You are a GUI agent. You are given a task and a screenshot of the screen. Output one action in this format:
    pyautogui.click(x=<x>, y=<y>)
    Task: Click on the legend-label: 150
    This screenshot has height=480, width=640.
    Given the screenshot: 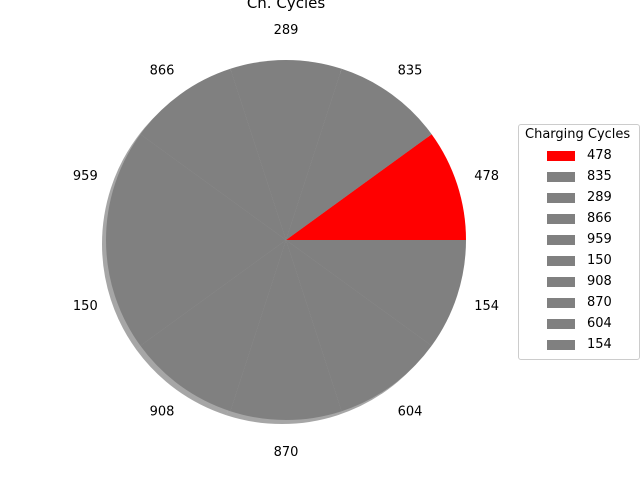 What is the action you would take?
    pyautogui.click(x=599, y=260)
    